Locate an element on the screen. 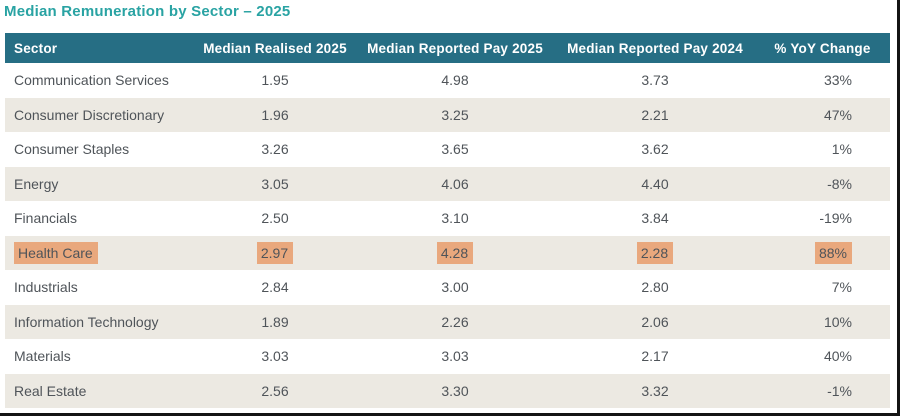  reported-2024-cell: 2.17 is located at coordinates (655, 356).